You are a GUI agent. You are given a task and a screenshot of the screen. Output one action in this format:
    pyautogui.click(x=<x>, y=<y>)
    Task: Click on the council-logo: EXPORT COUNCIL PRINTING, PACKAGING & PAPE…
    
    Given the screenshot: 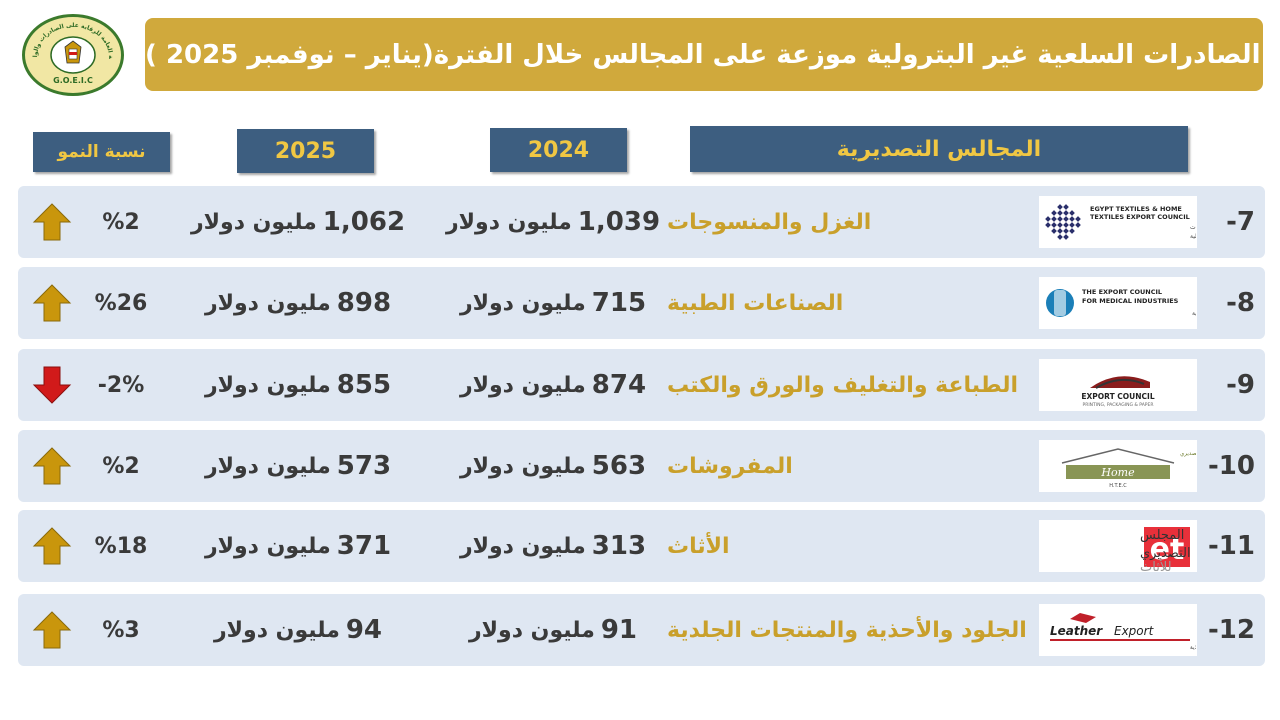 What is the action you would take?
    pyautogui.click(x=1118, y=385)
    